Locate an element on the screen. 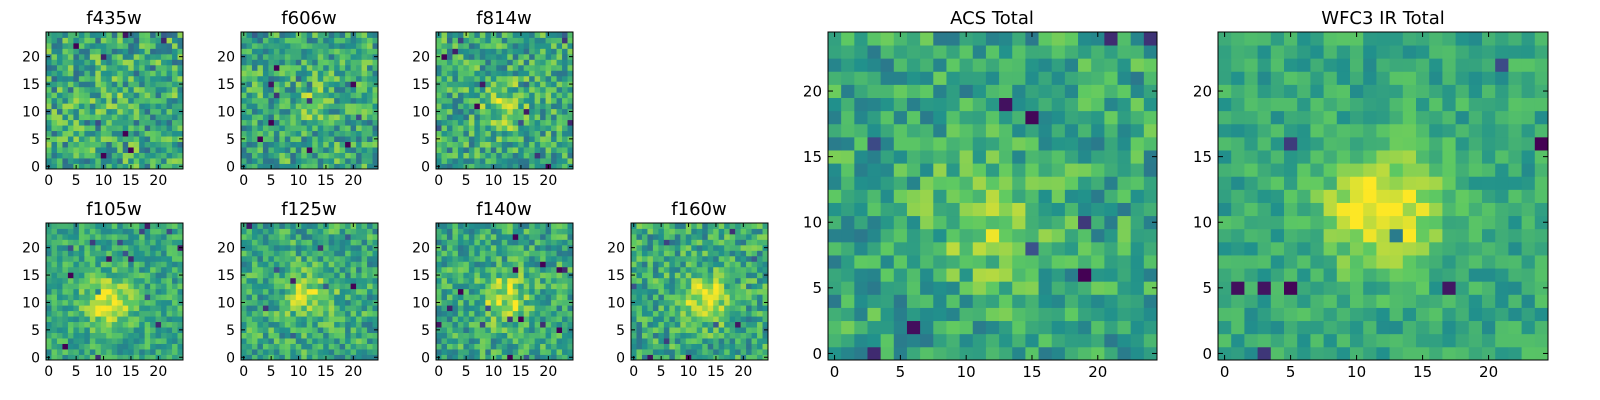 The image size is (1600, 400). x-tick-label: 15 is located at coordinates (716, 372).